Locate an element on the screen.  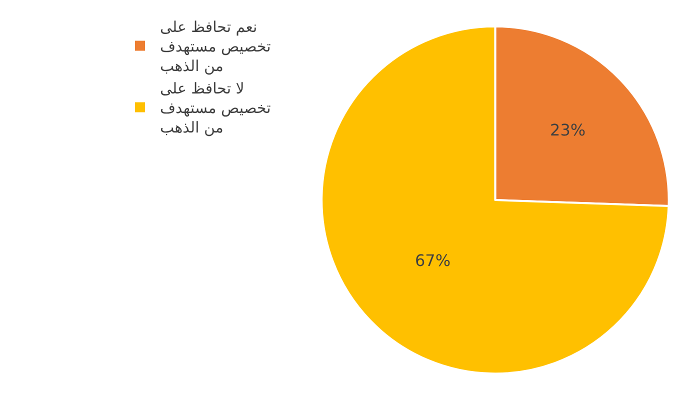
data-label: 23% is located at coordinates (568, 130).